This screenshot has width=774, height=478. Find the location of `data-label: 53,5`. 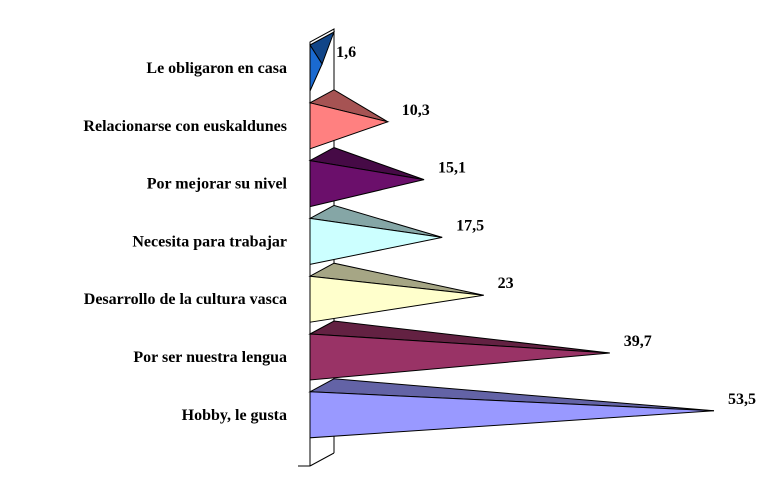

data-label: 53,5 is located at coordinates (742, 399).